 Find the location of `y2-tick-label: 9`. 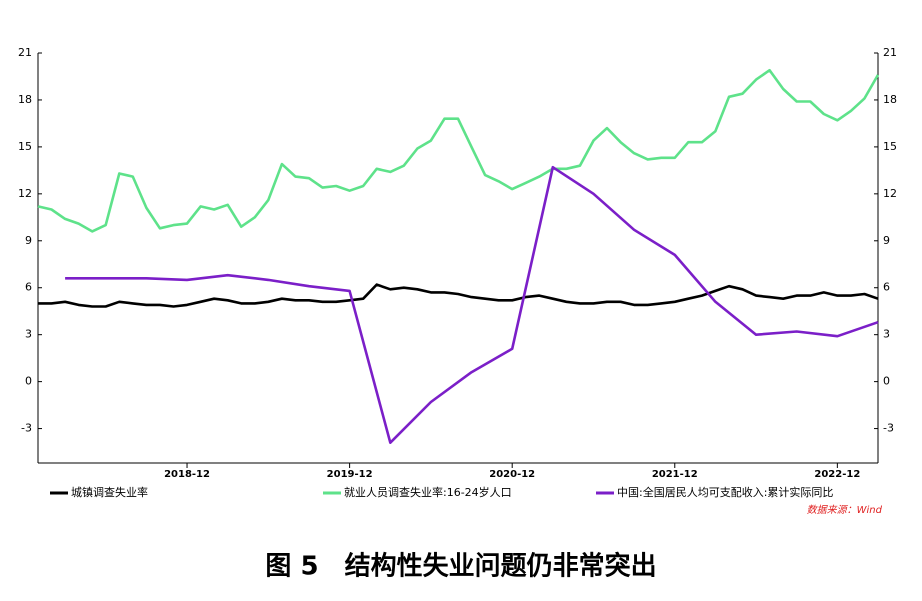

y2-tick-label: 9 is located at coordinates (886, 240).